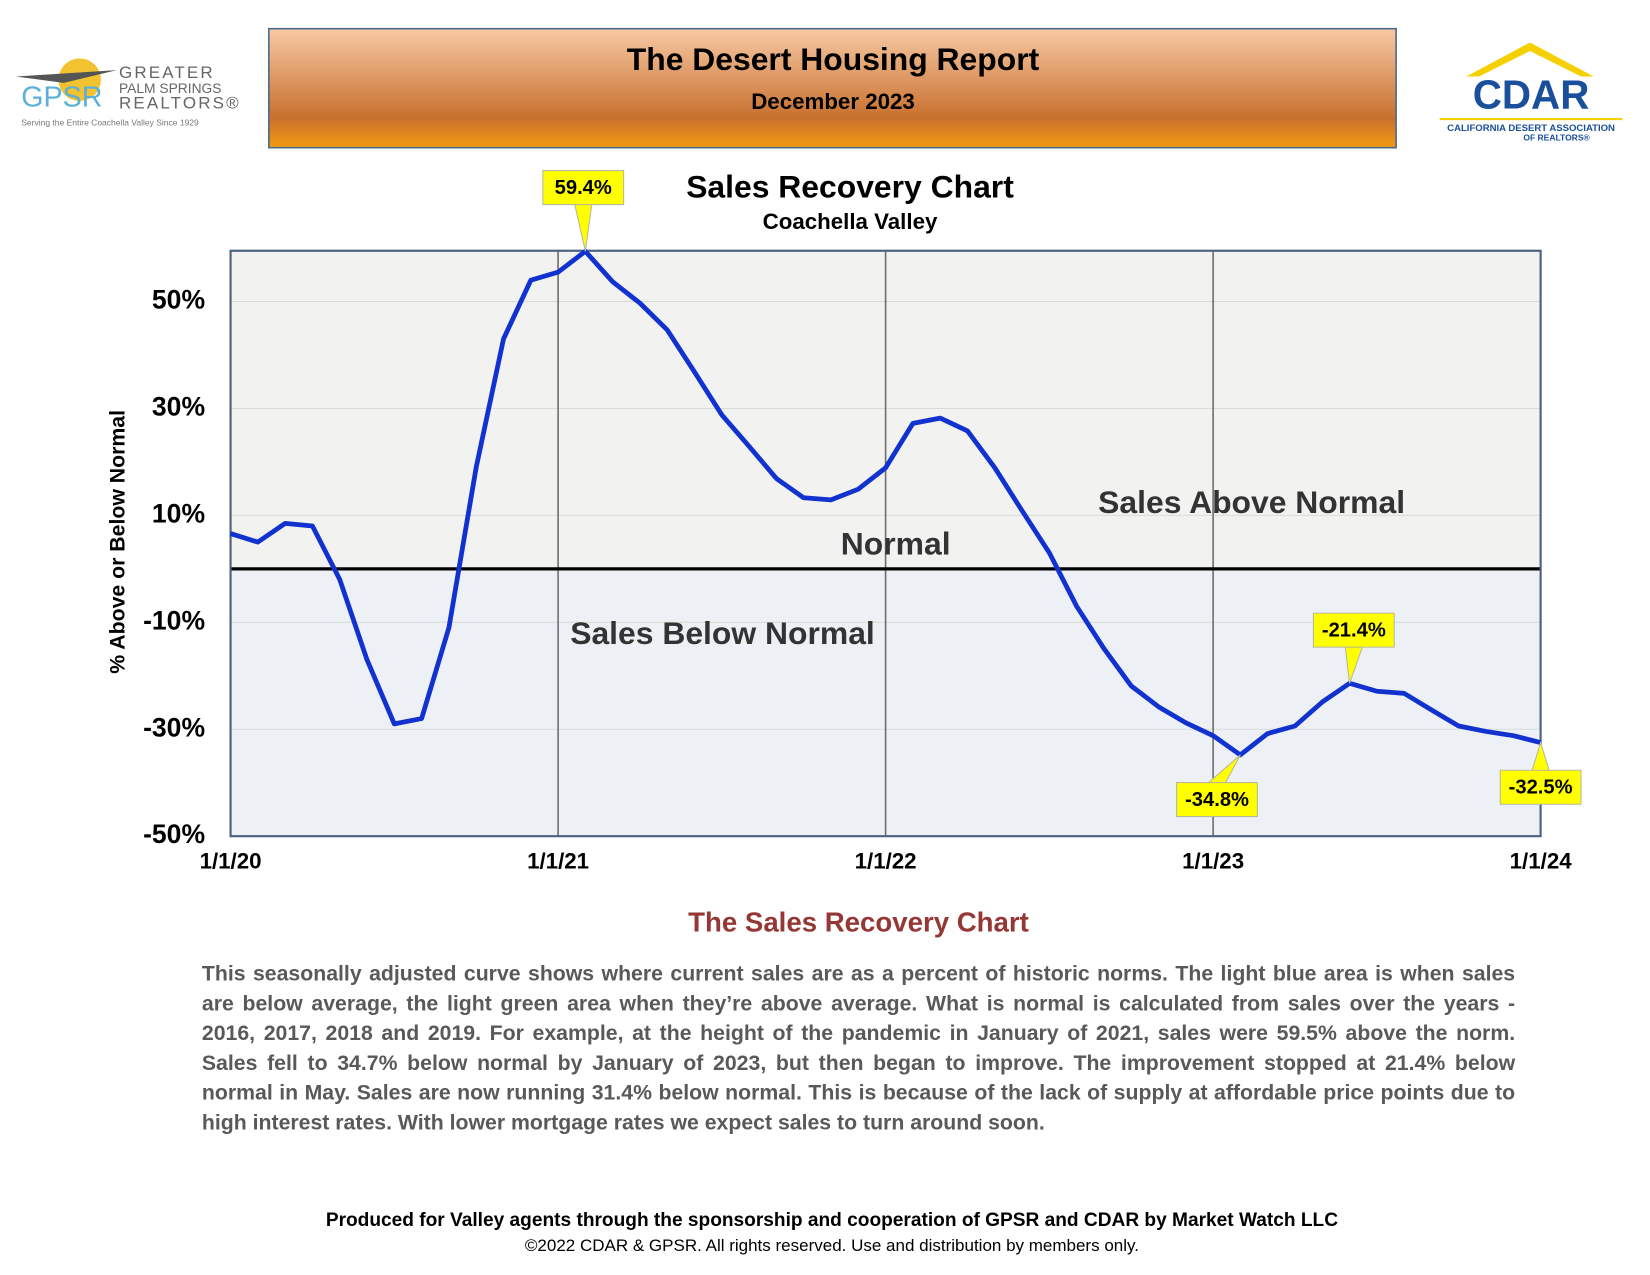 The width and height of the screenshot is (1650, 1275). Describe the element at coordinates (583, 188) in the screenshot. I see `callout-label: 59.4%` at that location.